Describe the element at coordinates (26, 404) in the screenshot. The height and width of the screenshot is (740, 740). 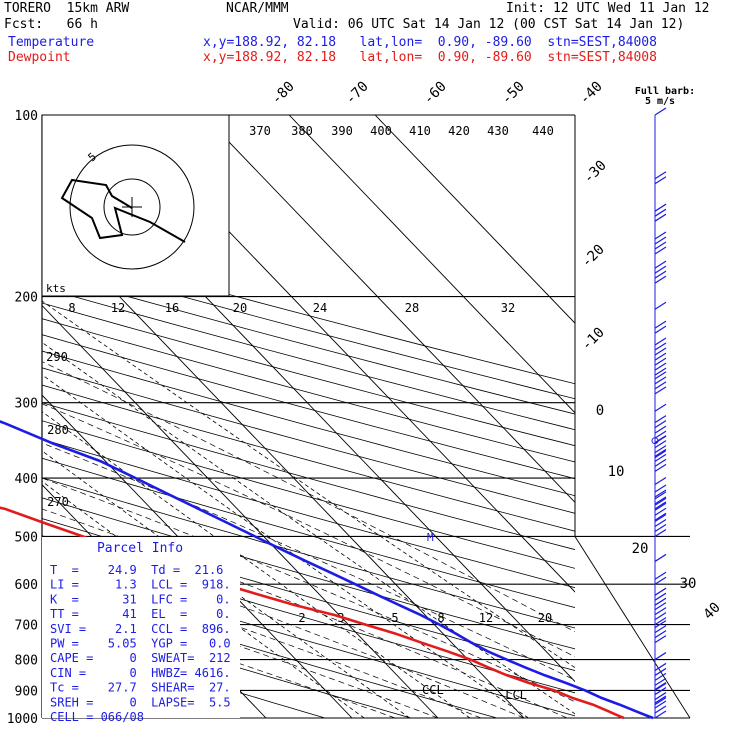
I see `pressure-tick-label: 300` at that location.